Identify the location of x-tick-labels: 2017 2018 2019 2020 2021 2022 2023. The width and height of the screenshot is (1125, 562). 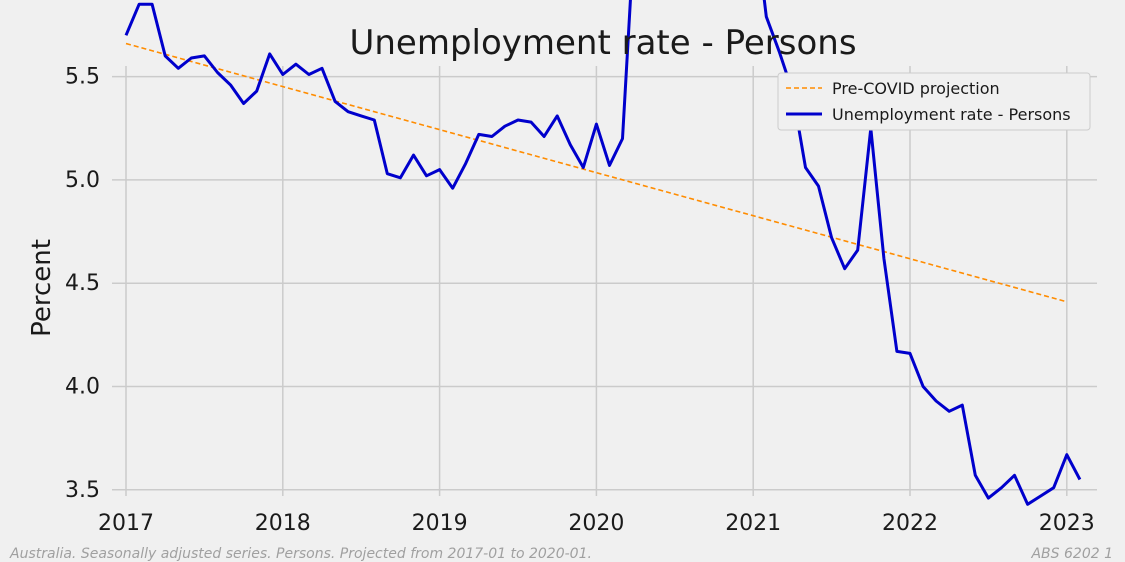
(596, 523).